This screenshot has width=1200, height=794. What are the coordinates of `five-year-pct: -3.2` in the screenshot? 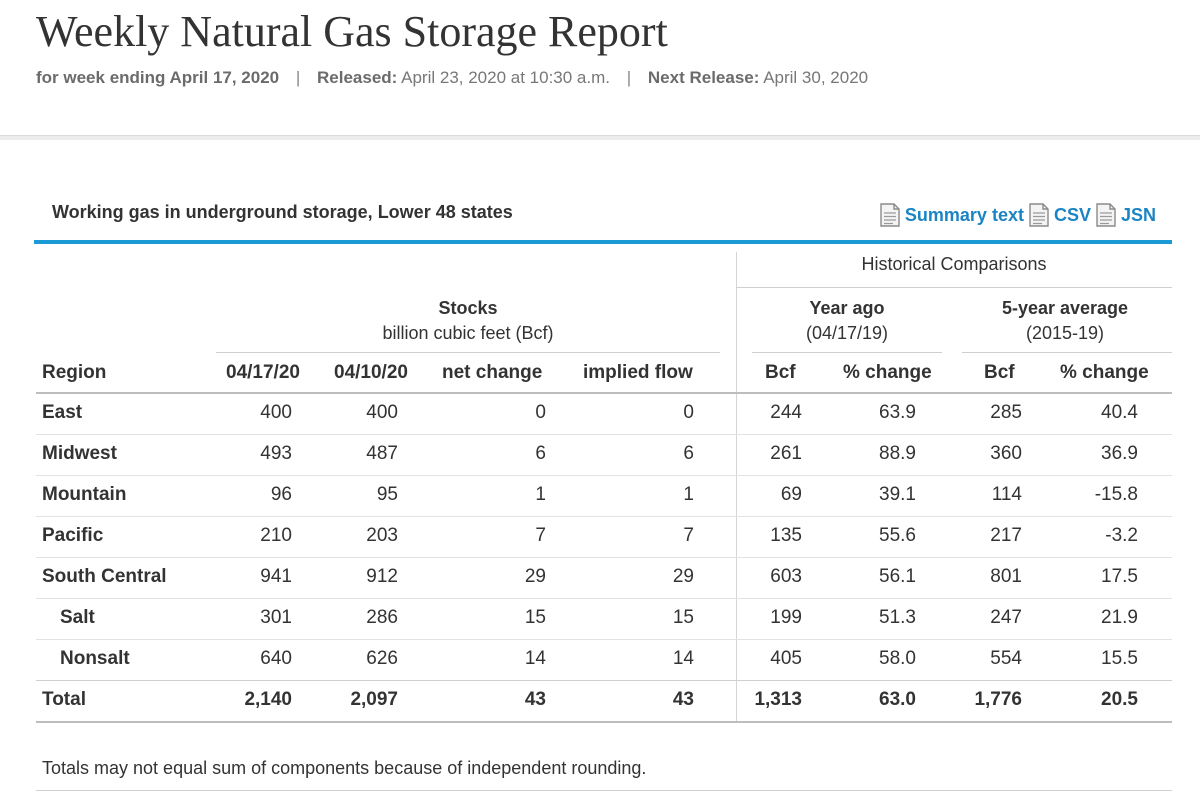 It's located at (1121, 535).